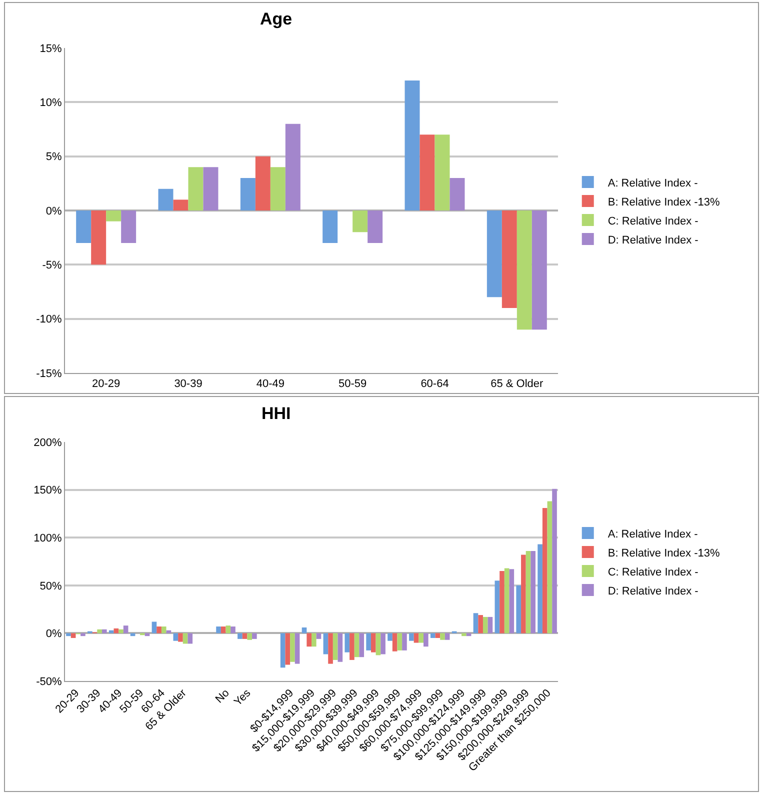 The height and width of the screenshot is (796, 765). I want to click on x-tick-label: 50-59, so click(352, 384).